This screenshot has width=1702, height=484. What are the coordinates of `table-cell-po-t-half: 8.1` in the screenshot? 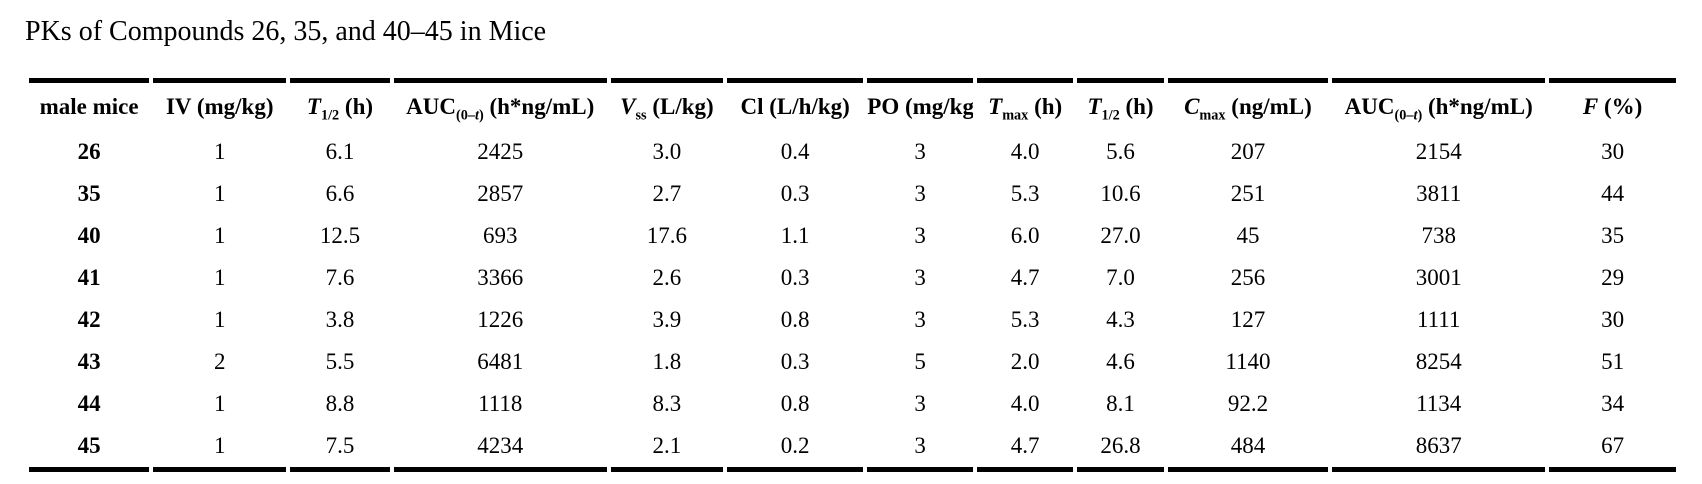 It's located at (1120, 403).